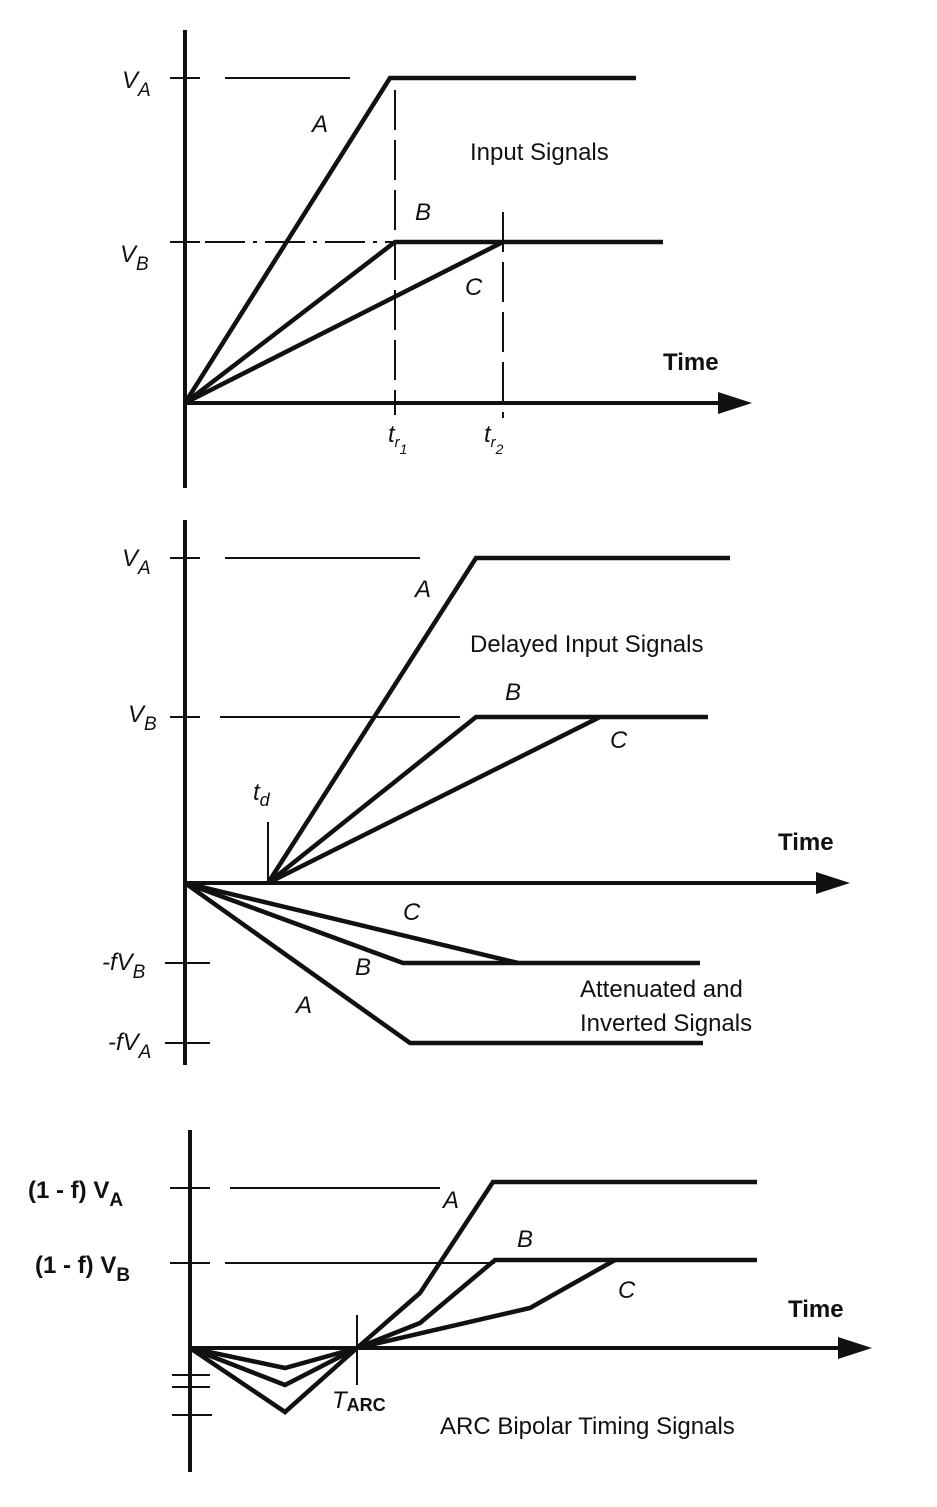 Image resolution: width=937 pixels, height=1507 pixels. I want to click on level-label: -fVB, so click(124, 966).